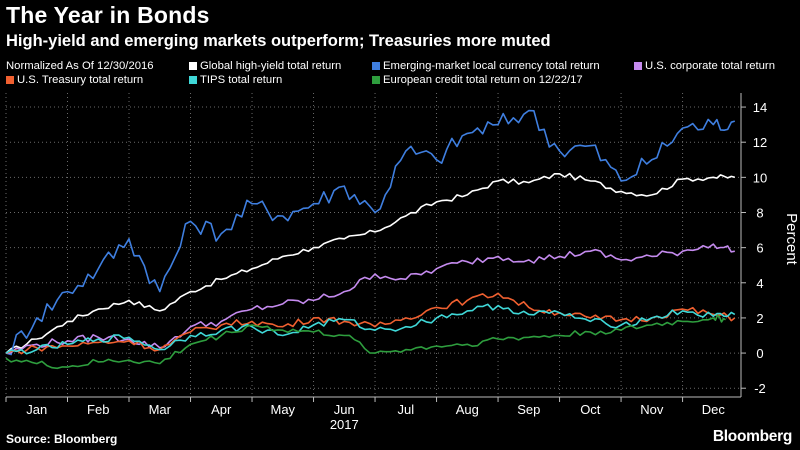 This screenshot has height=450, width=800. Describe the element at coordinates (62, 439) in the screenshot. I see `source-note: Source: Bloomberg` at that location.